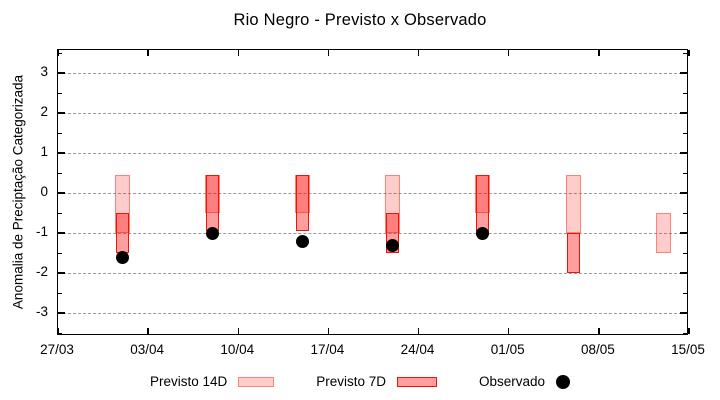 The height and width of the screenshot is (400, 720). I want to click on x-tick-label: 08/05, so click(597, 349).